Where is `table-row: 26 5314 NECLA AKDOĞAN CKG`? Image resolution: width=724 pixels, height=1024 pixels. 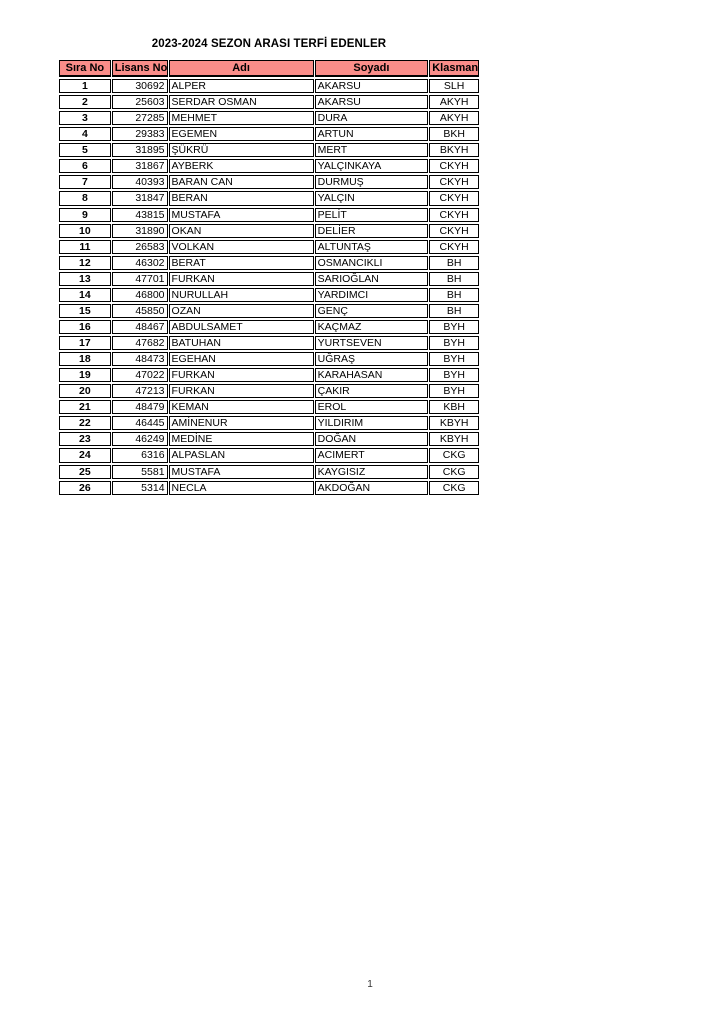
table-row: 26 5314 NECLA AKDOĞAN CKG is located at coordinates (269, 487).